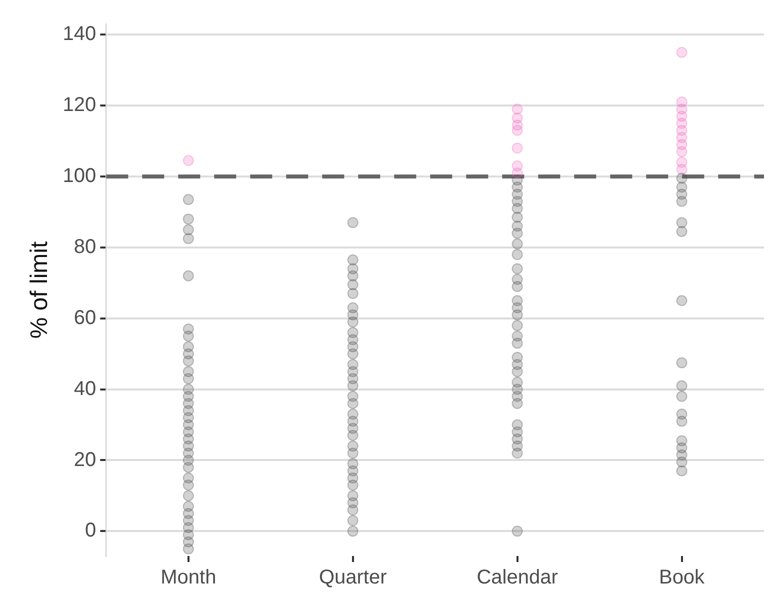  I want to click on y-axis-title: % of limit, so click(40, 290).